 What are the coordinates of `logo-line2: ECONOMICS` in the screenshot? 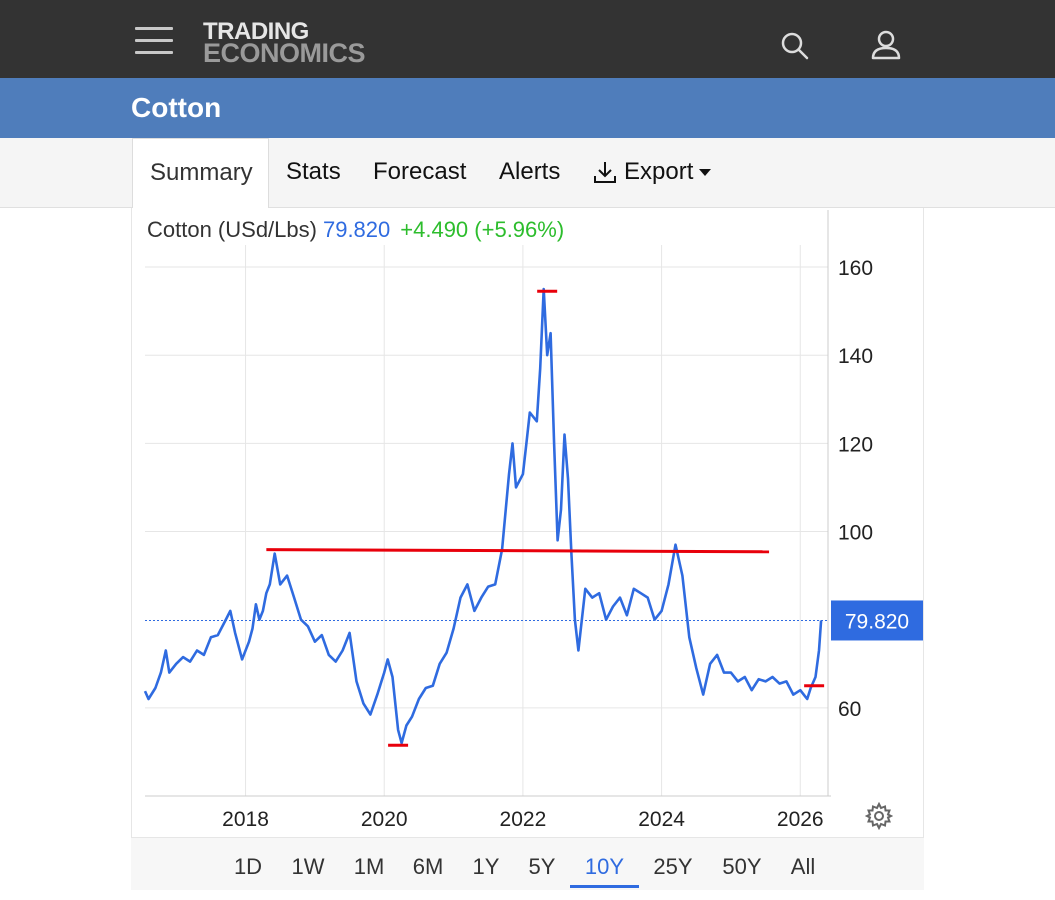 It's located at (284, 53).